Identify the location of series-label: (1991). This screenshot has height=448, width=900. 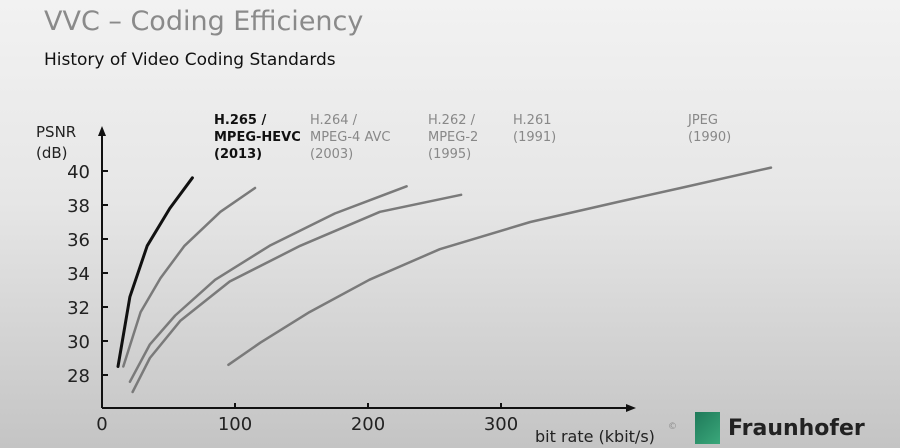
(534, 137).